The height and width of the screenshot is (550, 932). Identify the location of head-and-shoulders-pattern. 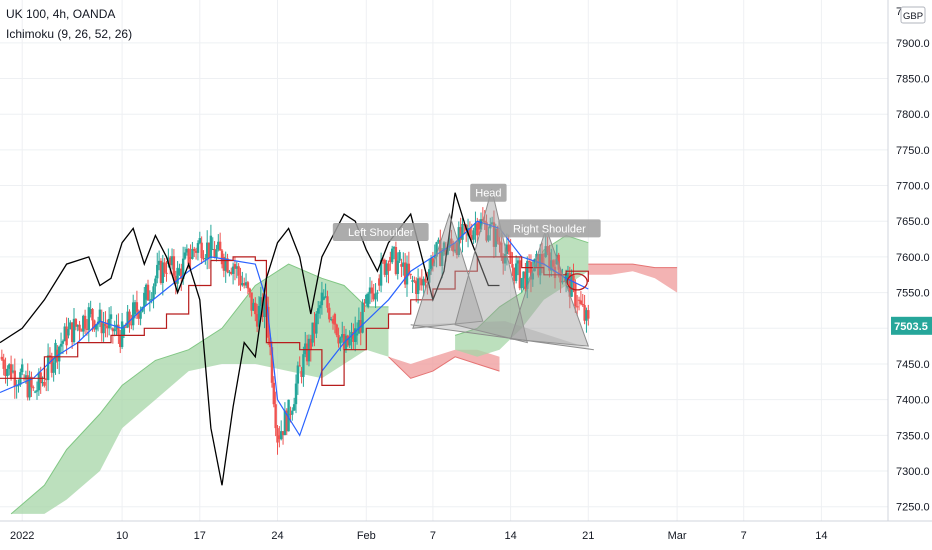
(502, 269).